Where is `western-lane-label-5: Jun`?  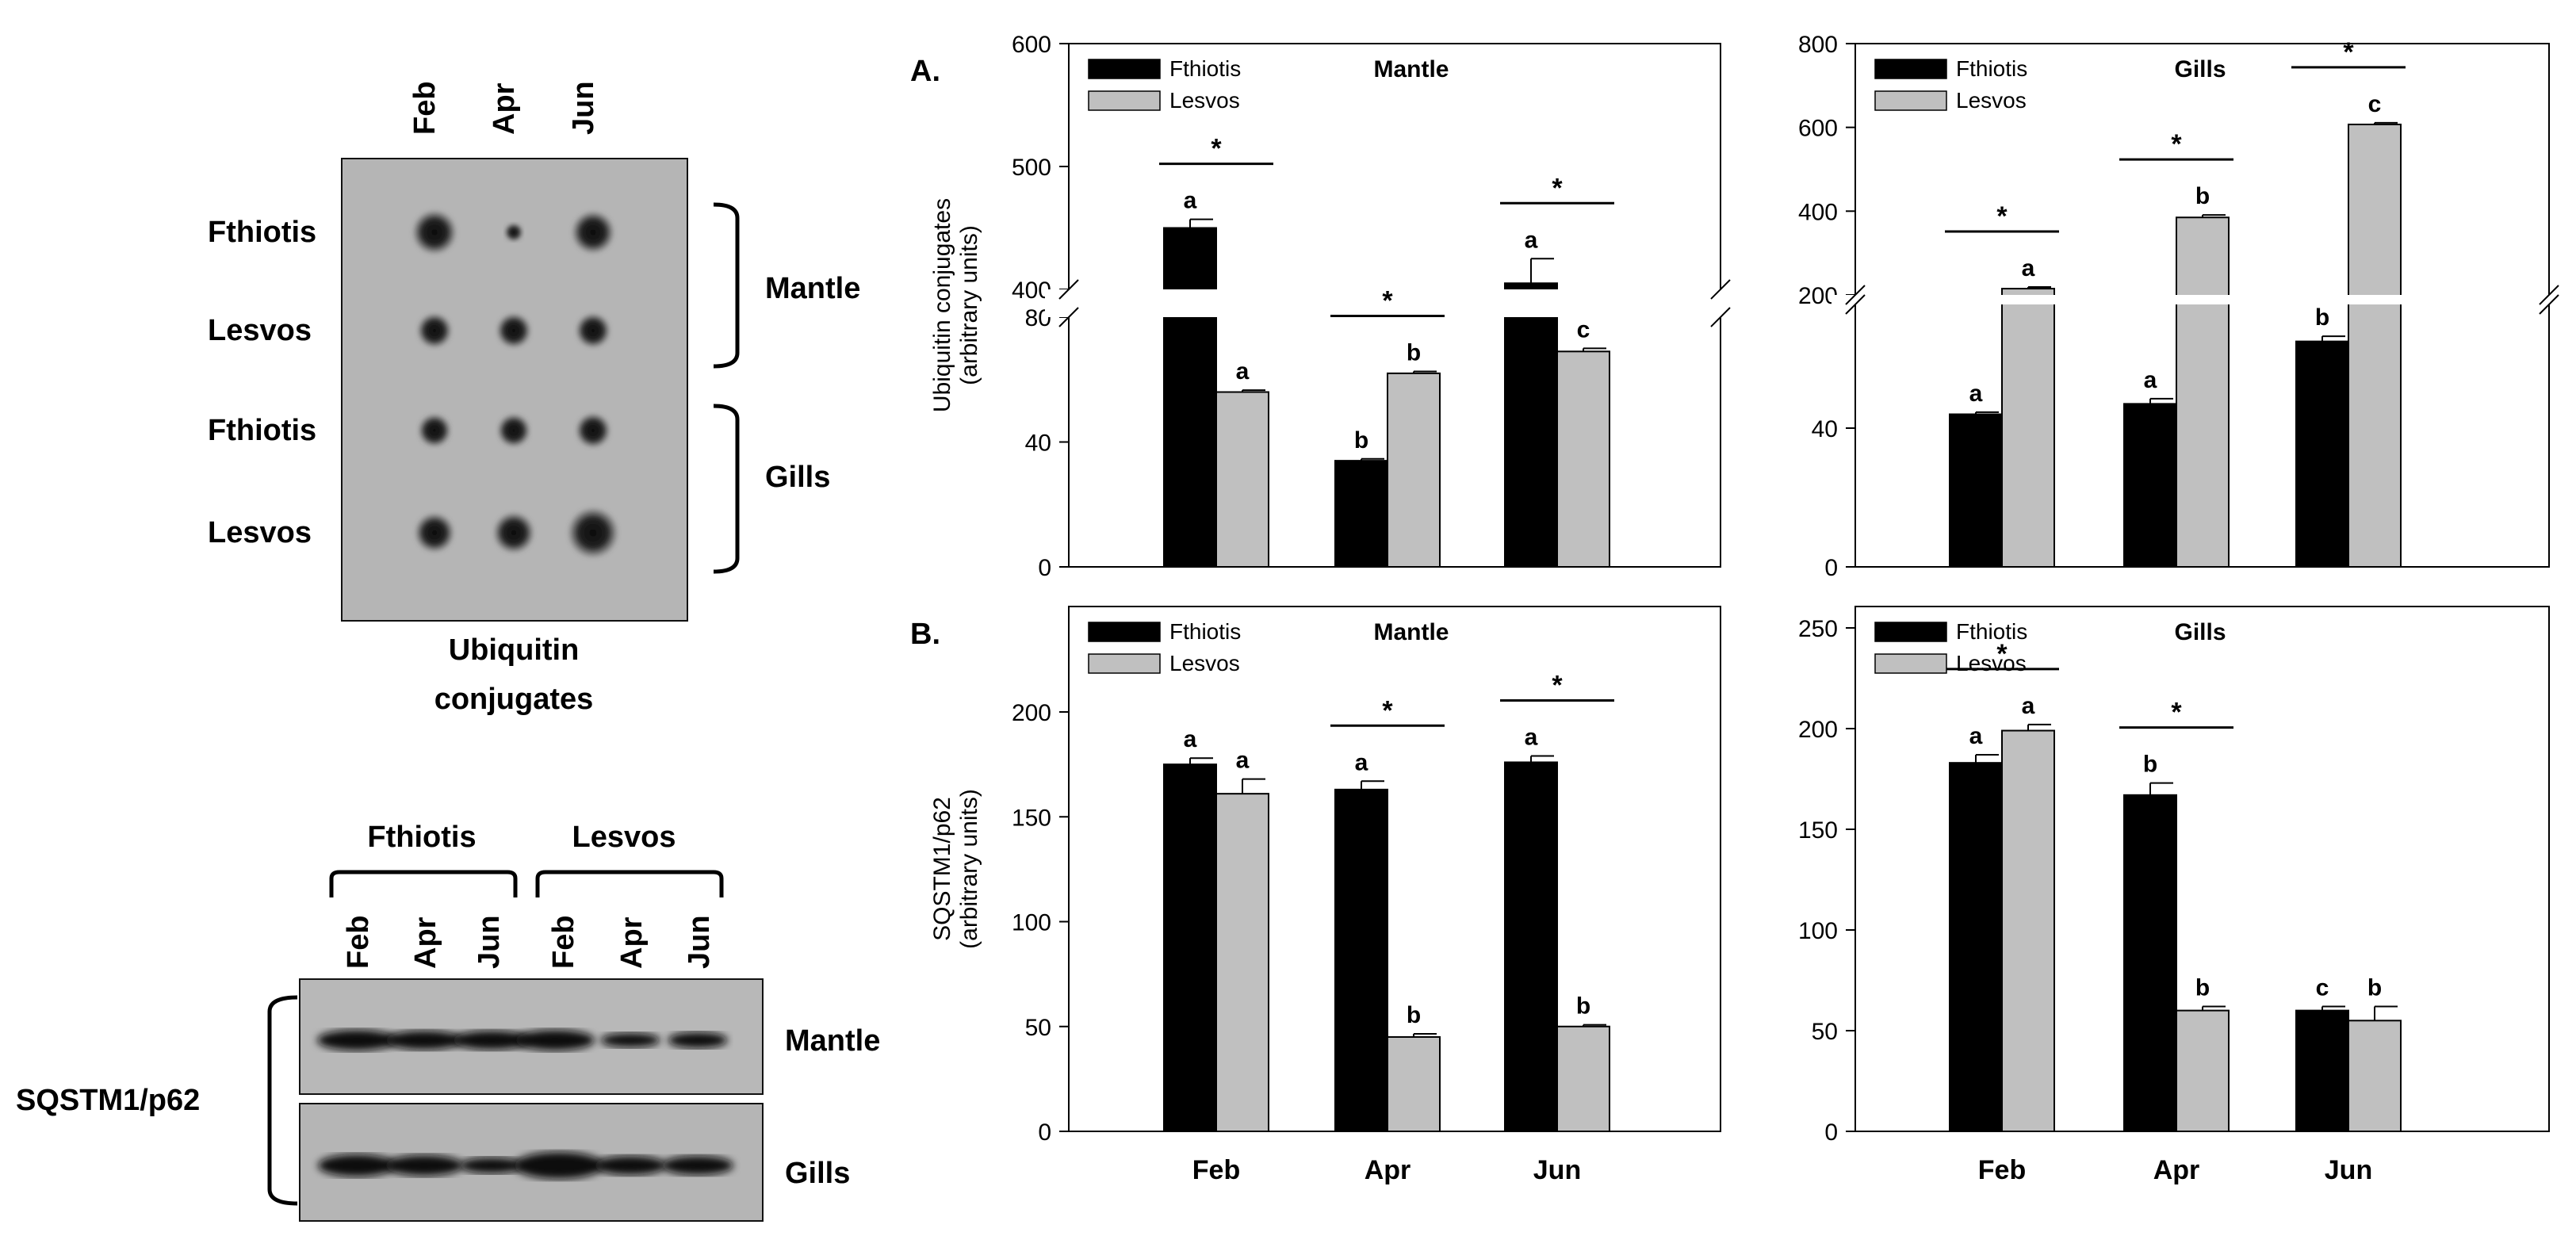 western-lane-label-5: Jun is located at coordinates (699, 942).